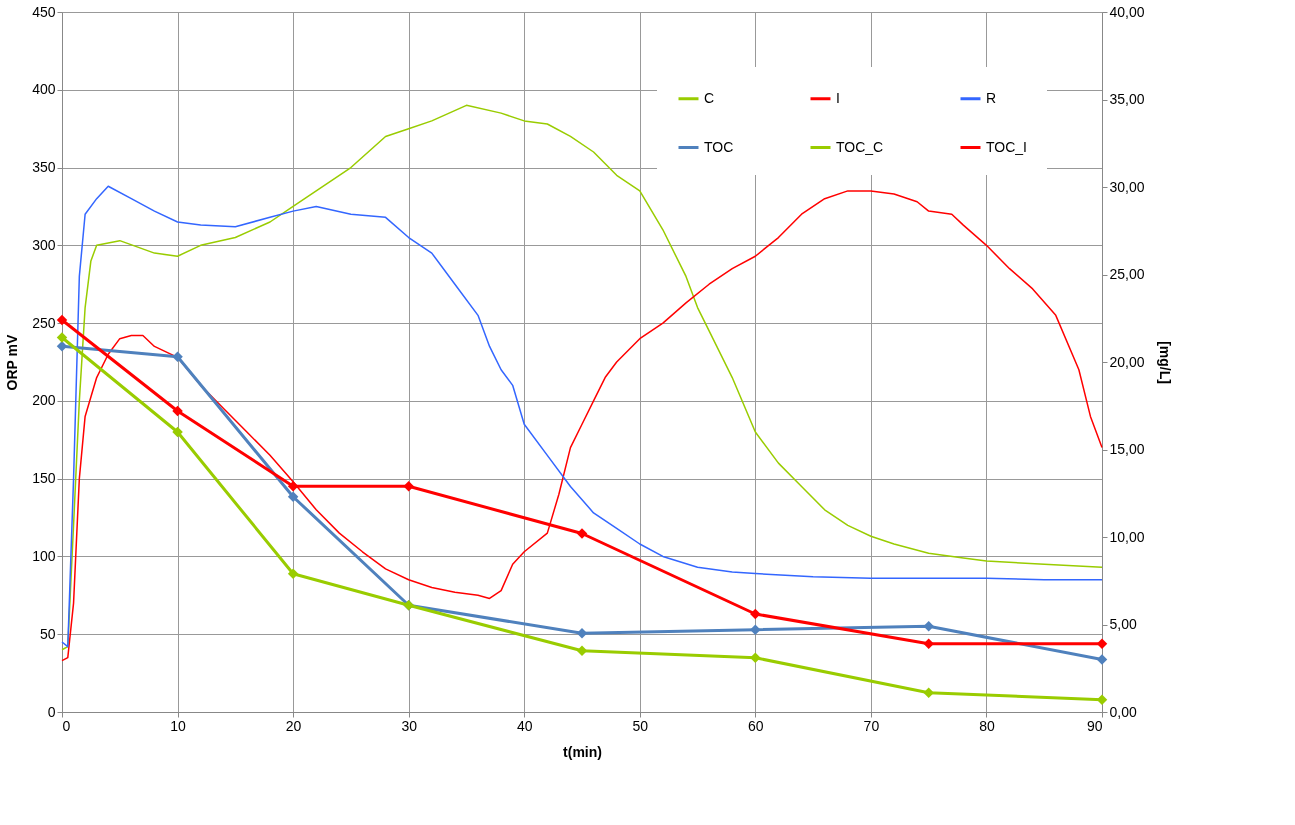 This screenshot has width=1295, height=825. Describe the element at coordinates (1127, 186) in the screenshot. I see `y2-tick-label: 30,00` at that location.